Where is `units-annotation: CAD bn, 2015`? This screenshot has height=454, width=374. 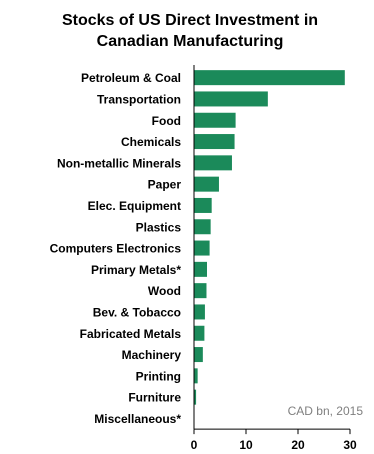 units-annotation: CAD bn, 2015 is located at coordinates (326, 411).